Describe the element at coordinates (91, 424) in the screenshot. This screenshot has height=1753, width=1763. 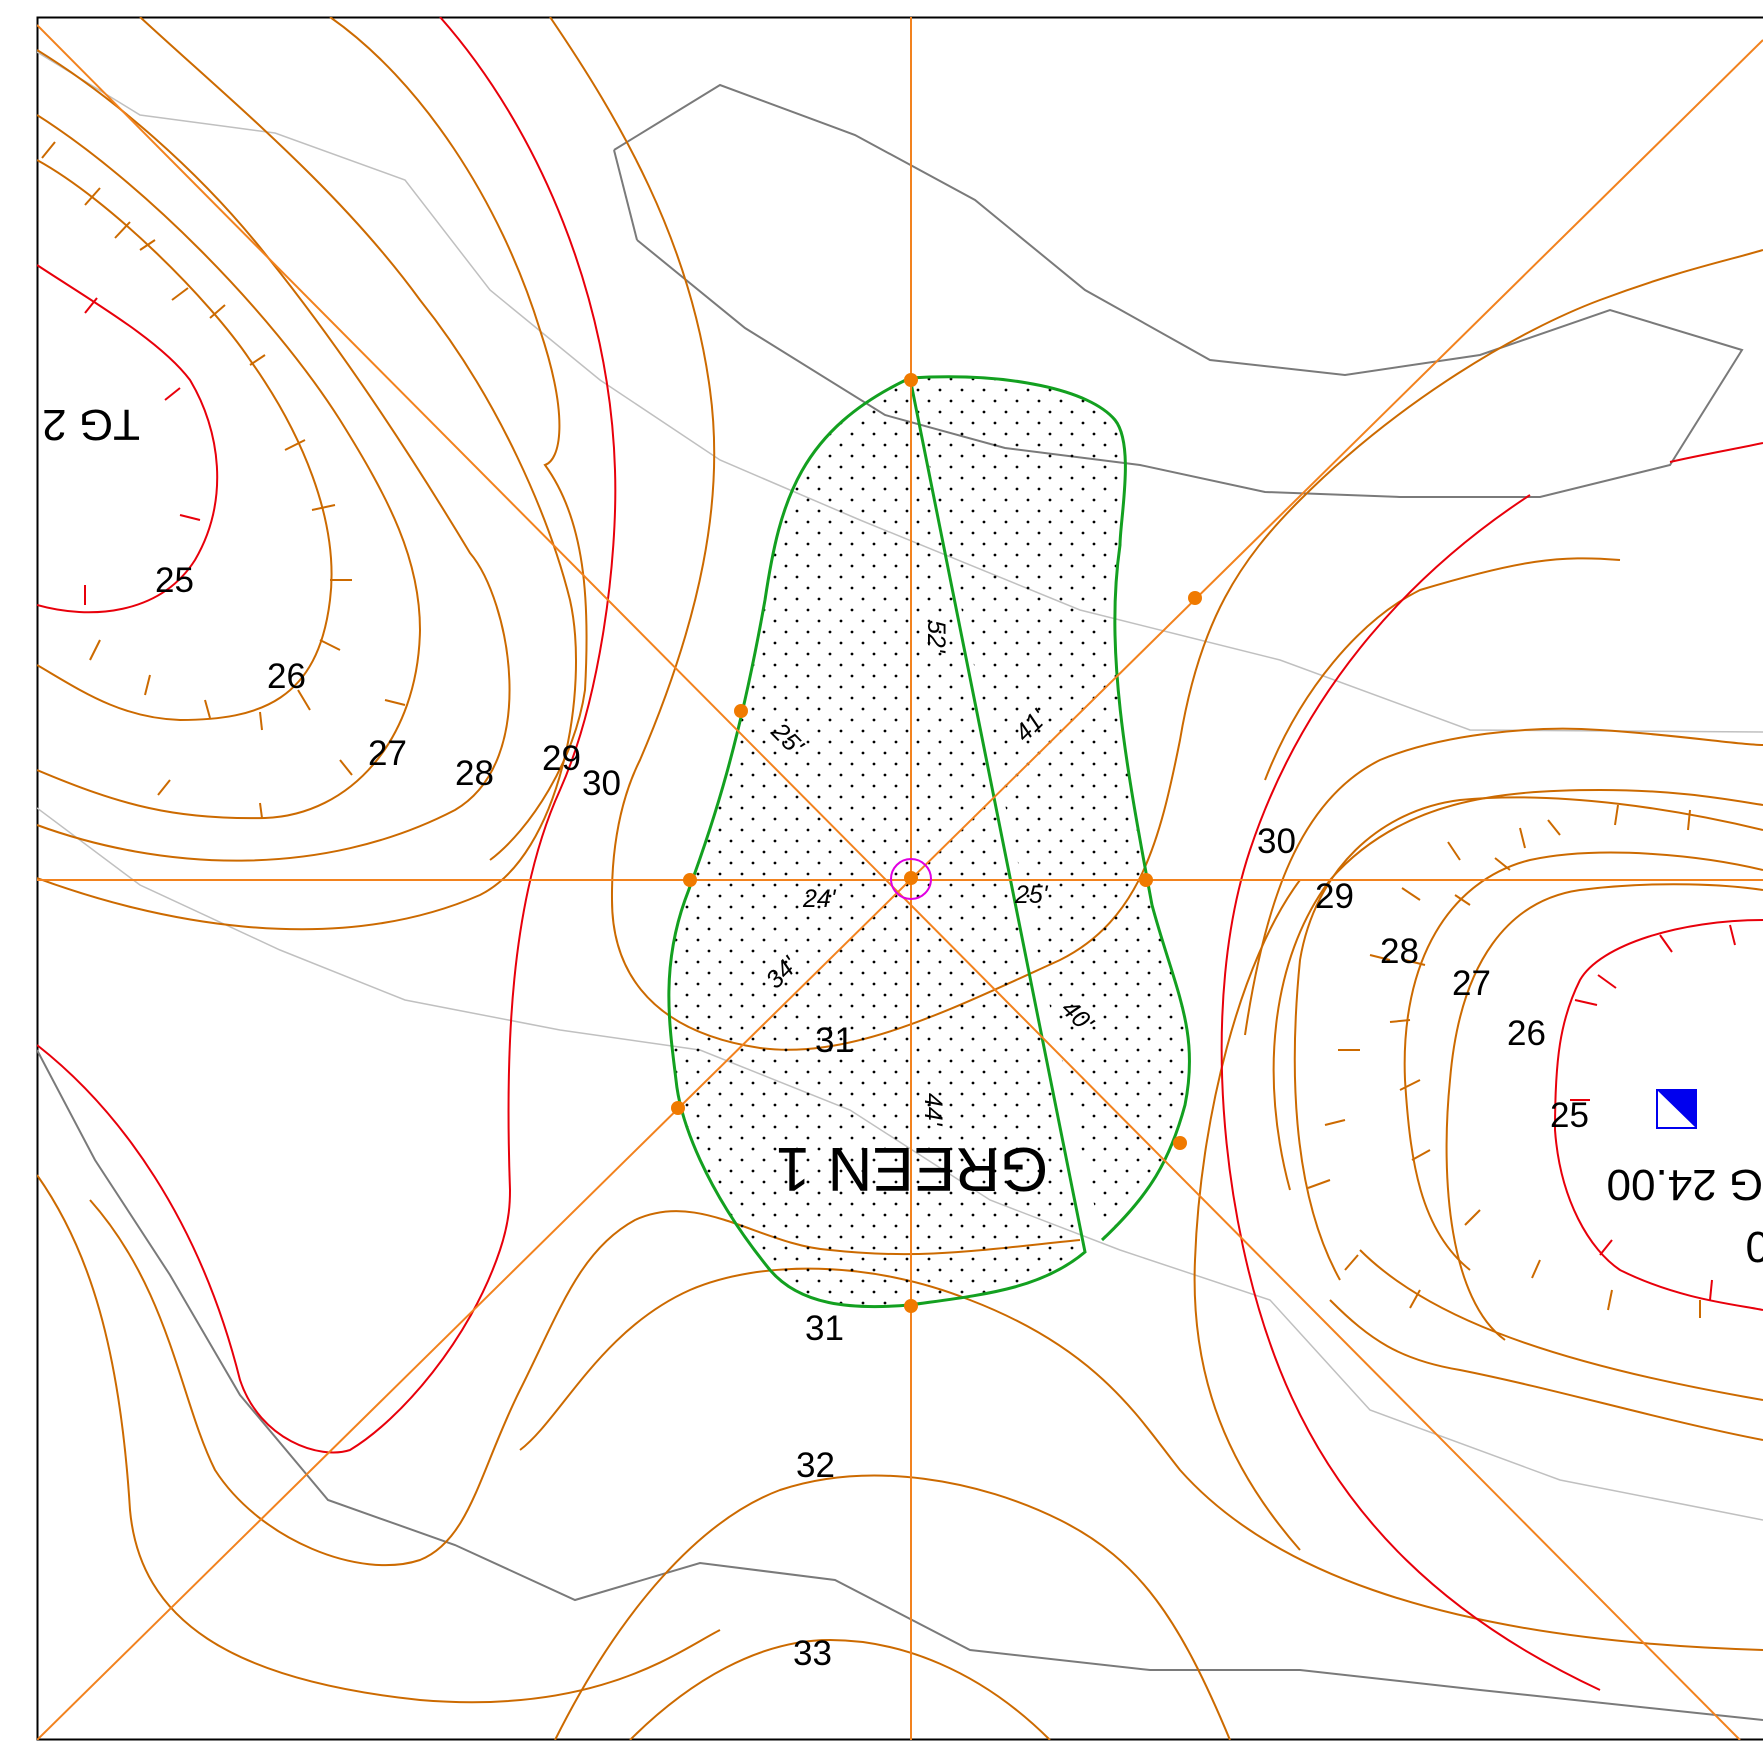
I see `tee-left-label: TG 2` at that location.